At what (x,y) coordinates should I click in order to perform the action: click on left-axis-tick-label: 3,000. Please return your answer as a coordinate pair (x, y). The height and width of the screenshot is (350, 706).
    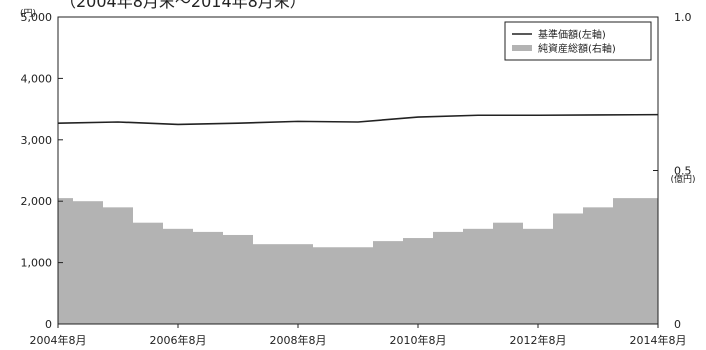
    Looking at the image, I should click on (37, 140).